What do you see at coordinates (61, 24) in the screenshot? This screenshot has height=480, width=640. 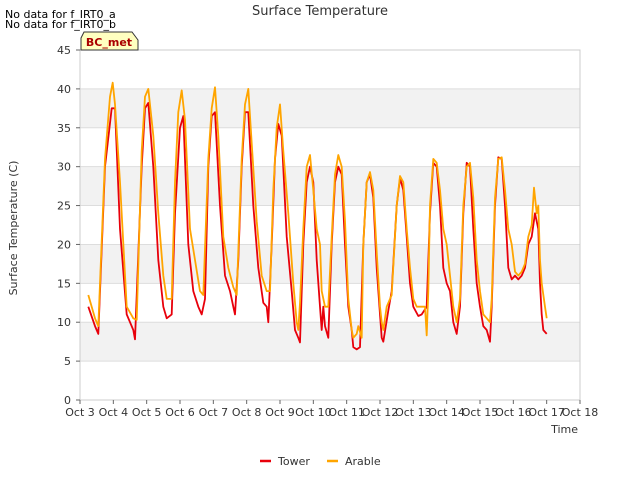 I see `no-data-note-b: No data for f_IRT0_b` at bounding box center [61, 24].